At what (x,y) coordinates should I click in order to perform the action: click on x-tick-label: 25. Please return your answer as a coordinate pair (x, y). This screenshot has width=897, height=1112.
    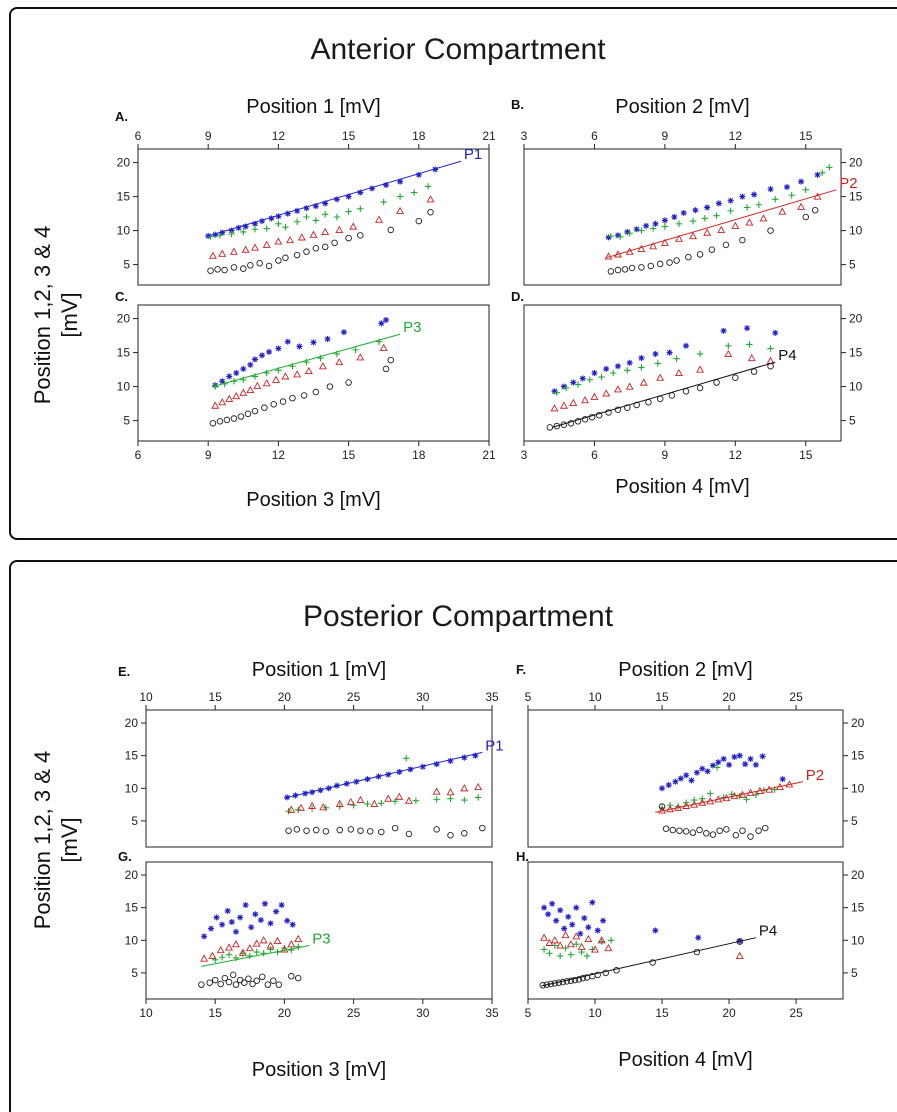
    Looking at the image, I should click on (796, 1013).